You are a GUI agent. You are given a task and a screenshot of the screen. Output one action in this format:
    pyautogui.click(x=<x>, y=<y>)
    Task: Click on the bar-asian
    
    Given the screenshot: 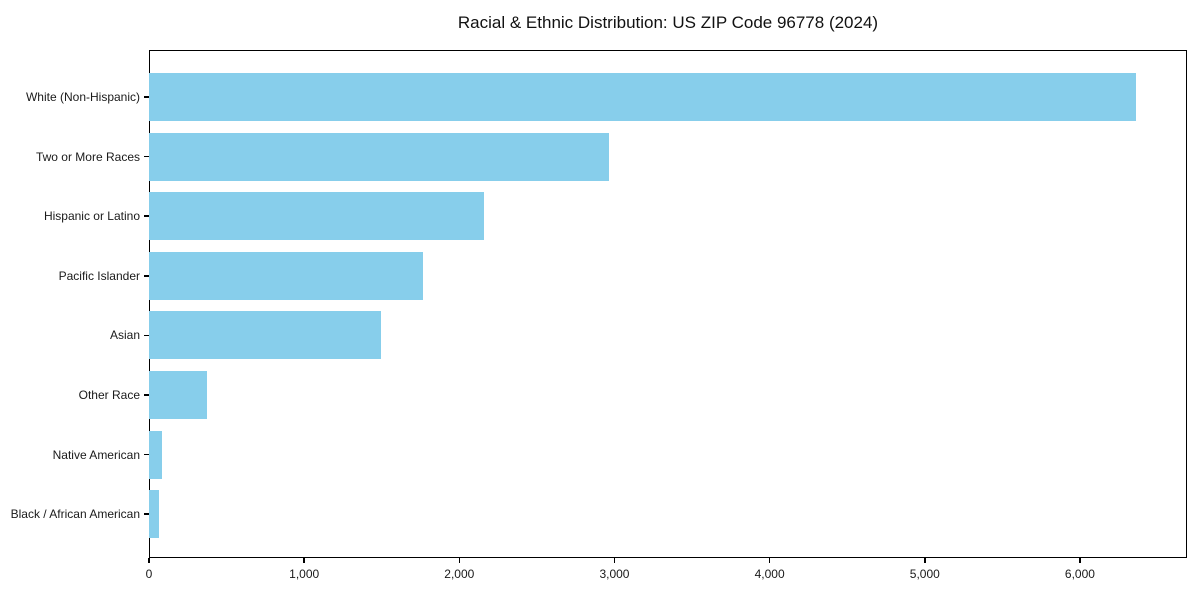 What is the action you would take?
    pyautogui.click(x=265, y=335)
    